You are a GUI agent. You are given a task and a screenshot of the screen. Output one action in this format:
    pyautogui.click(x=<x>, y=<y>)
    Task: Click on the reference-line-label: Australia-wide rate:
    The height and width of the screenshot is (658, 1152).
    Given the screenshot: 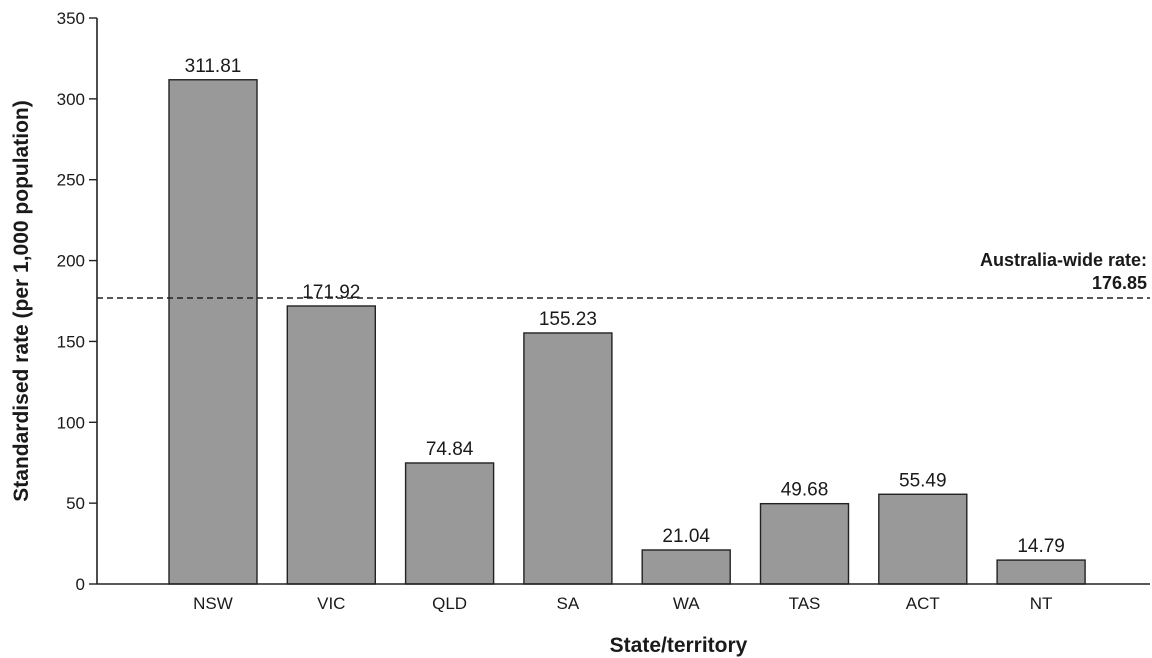 What is the action you would take?
    pyautogui.click(x=1063, y=260)
    